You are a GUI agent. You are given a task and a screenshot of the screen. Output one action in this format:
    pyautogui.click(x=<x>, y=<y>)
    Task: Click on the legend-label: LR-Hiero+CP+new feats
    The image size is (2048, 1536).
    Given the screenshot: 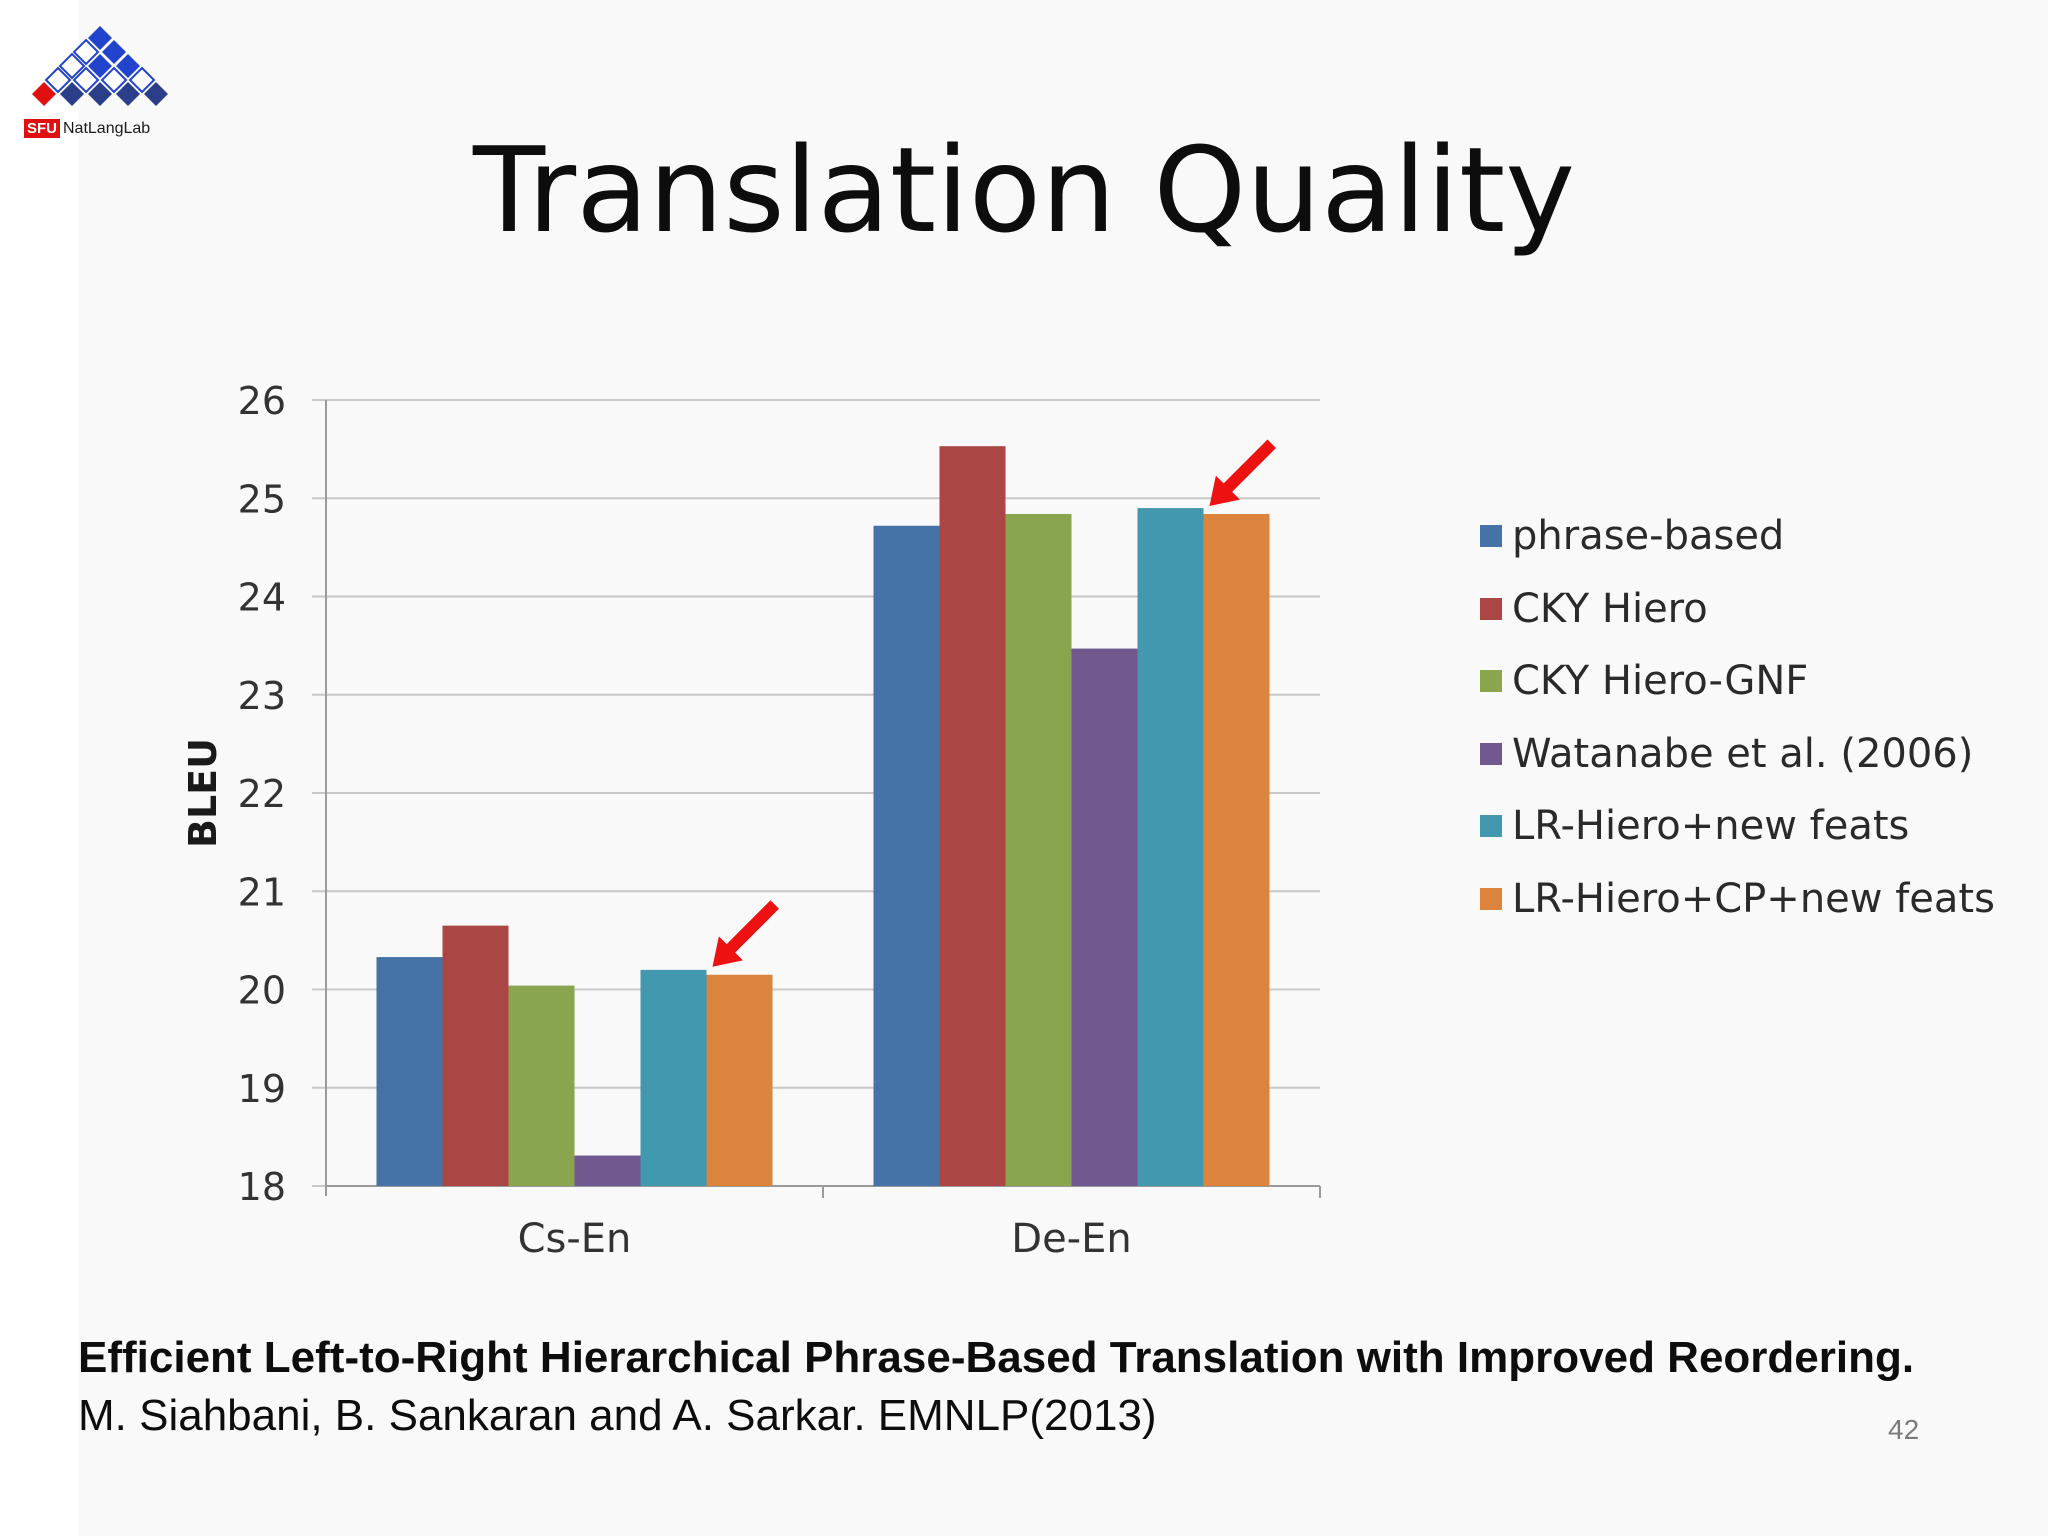 What is the action you would take?
    pyautogui.click(x=1753, y=898)
    